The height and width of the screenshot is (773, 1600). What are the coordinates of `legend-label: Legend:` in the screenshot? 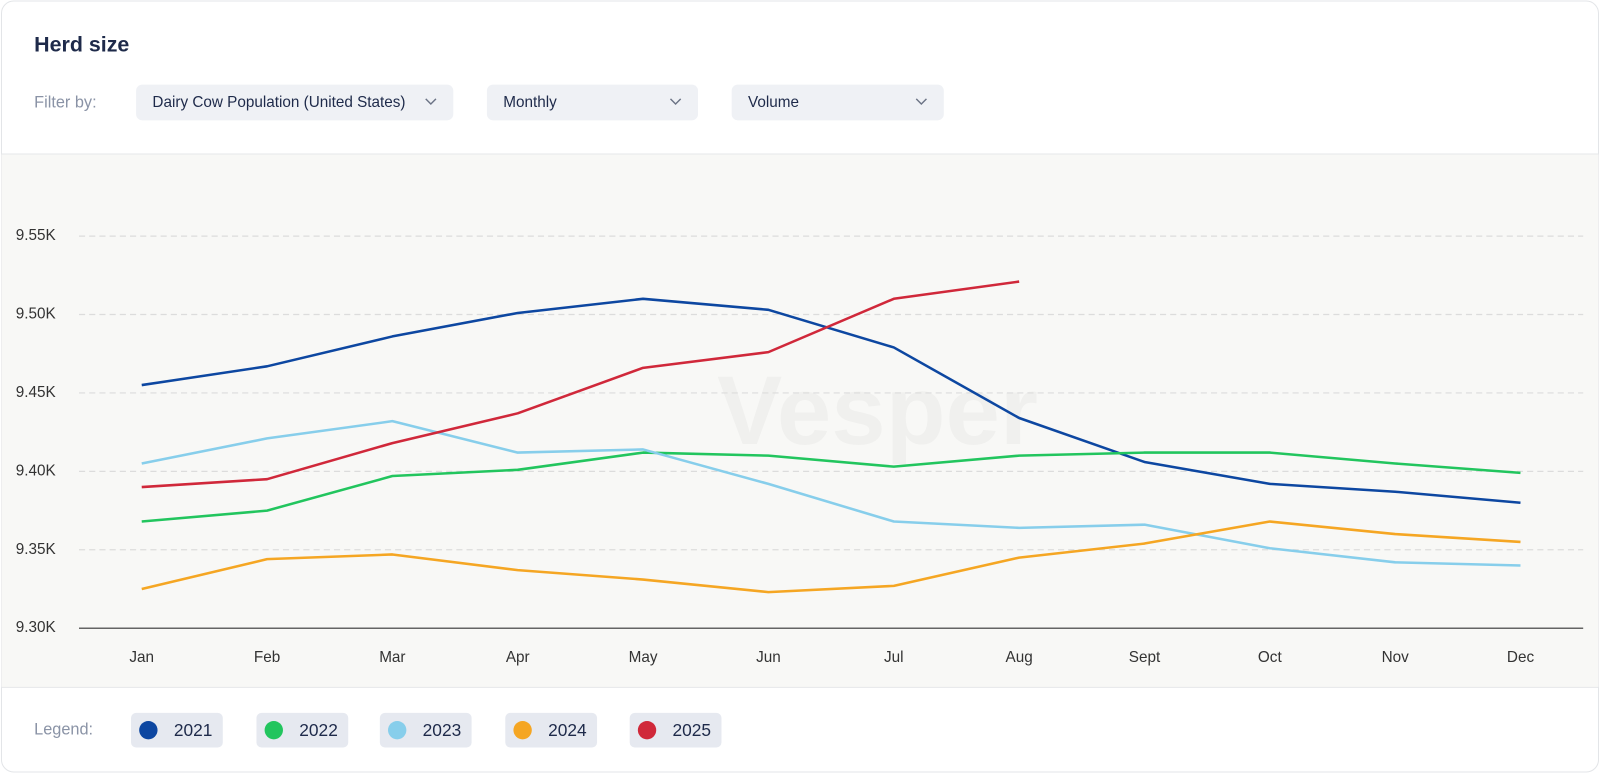 It's located at (63, 729).